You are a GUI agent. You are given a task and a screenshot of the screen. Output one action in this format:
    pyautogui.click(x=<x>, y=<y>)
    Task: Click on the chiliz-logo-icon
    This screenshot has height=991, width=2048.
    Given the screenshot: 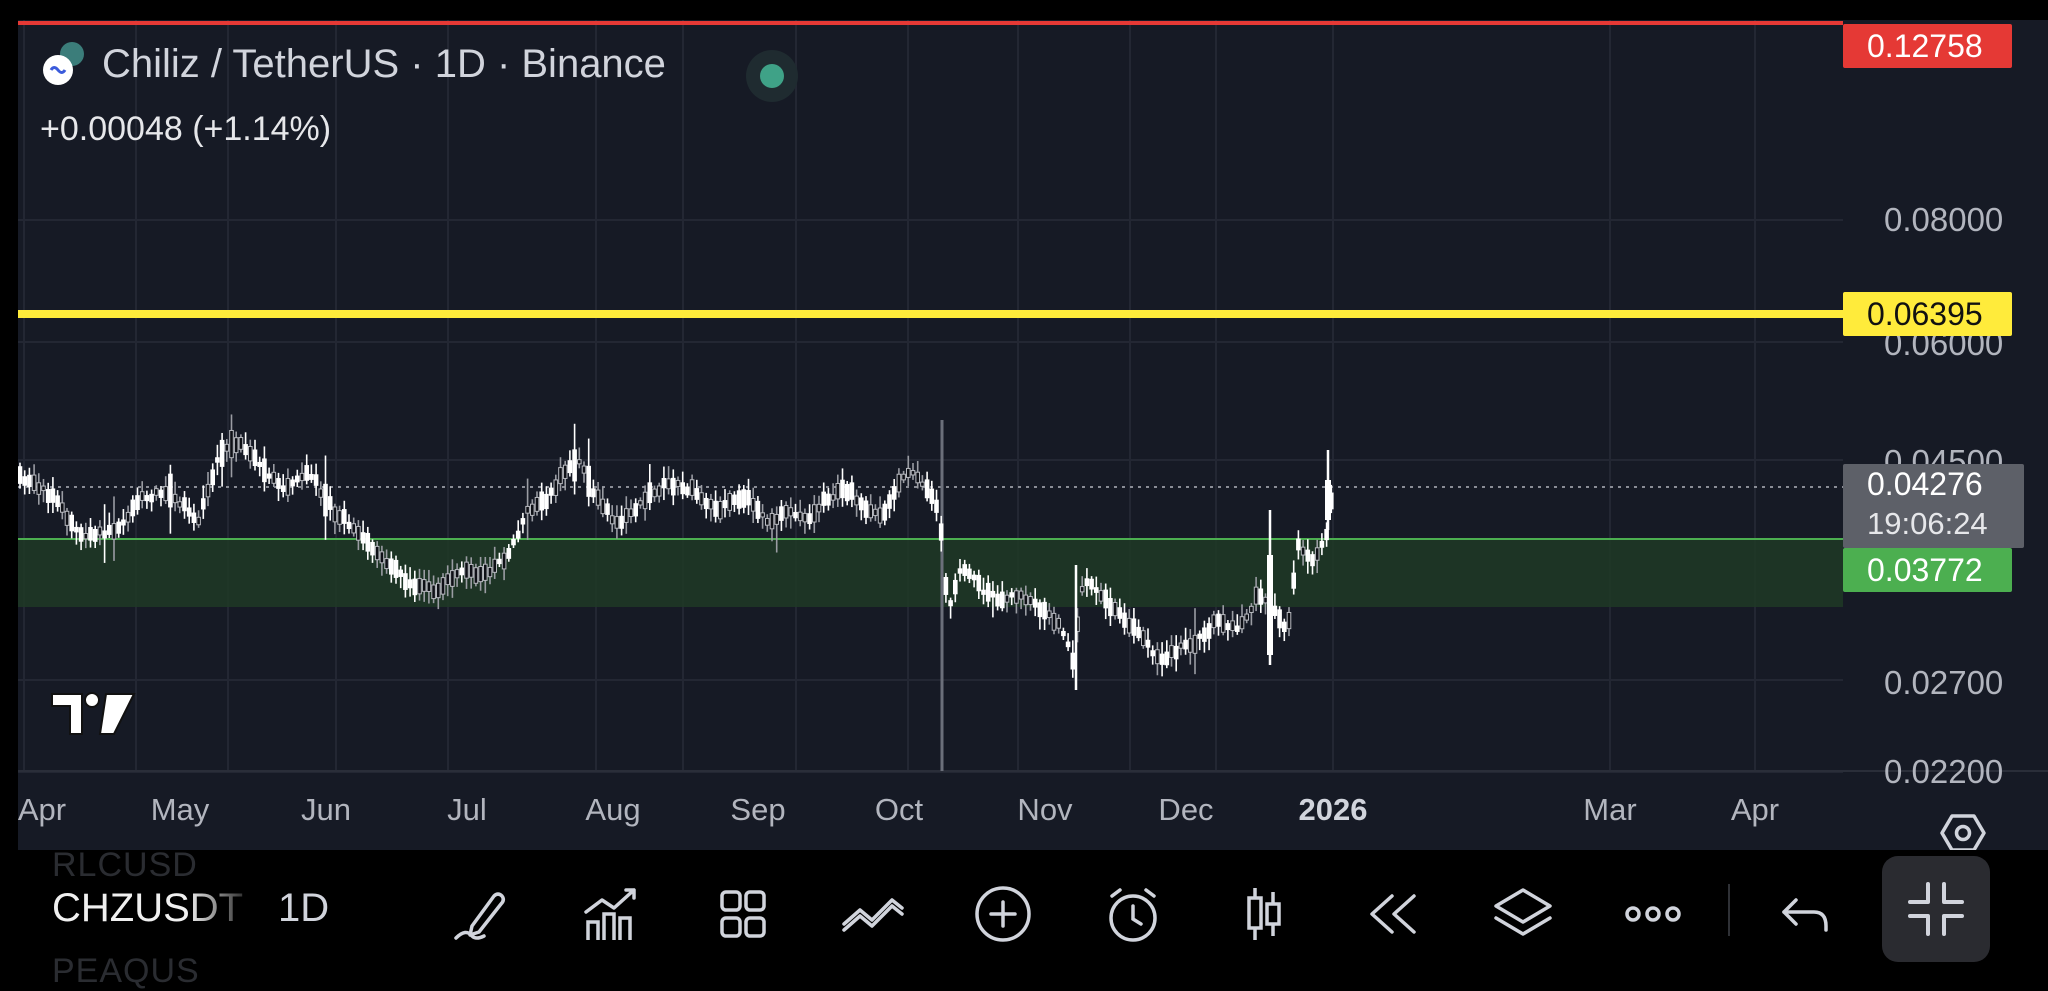 What is the action you would take?
    pyautogui.click(x=66, y=64)
    